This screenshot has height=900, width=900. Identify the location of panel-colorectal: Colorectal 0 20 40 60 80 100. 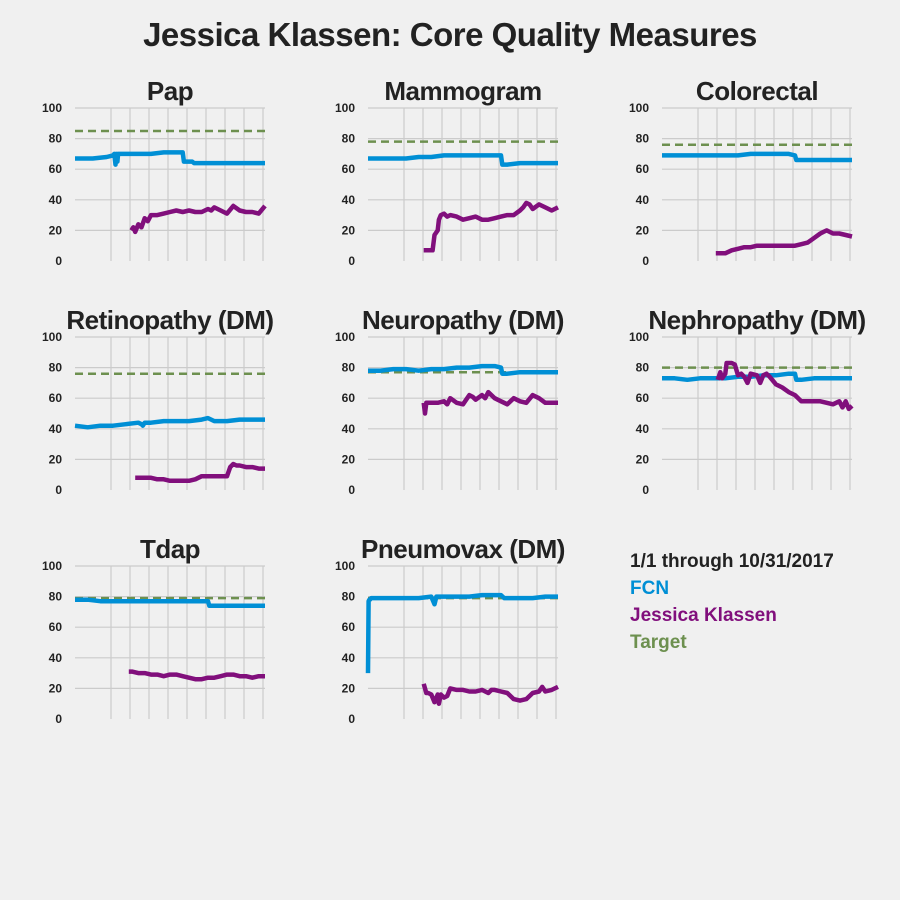
(741, 172).